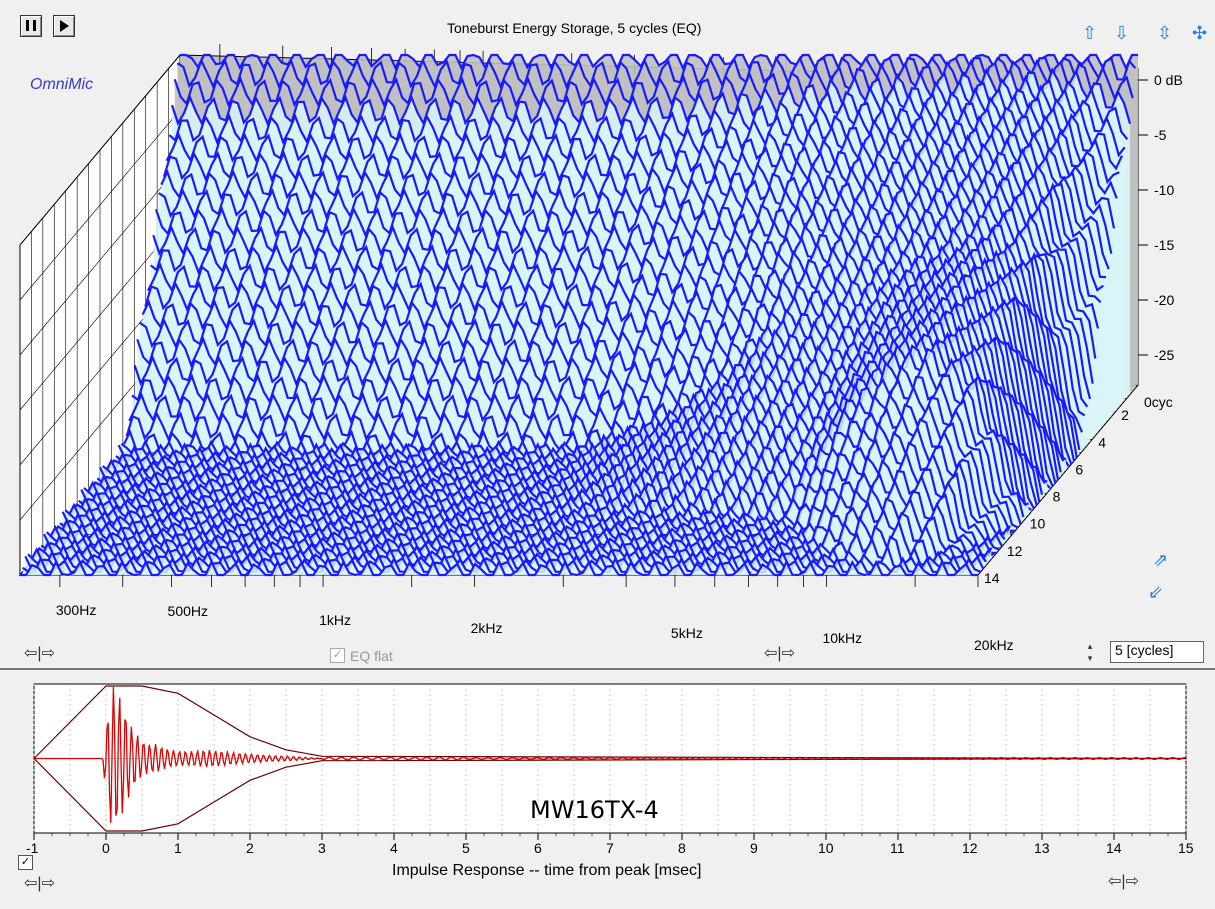 The height and width of the screenshot is (909, 1215). I want to click on play-icon, so click(64, 26).